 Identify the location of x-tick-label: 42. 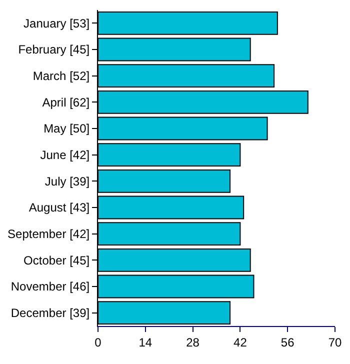
(241, 342).